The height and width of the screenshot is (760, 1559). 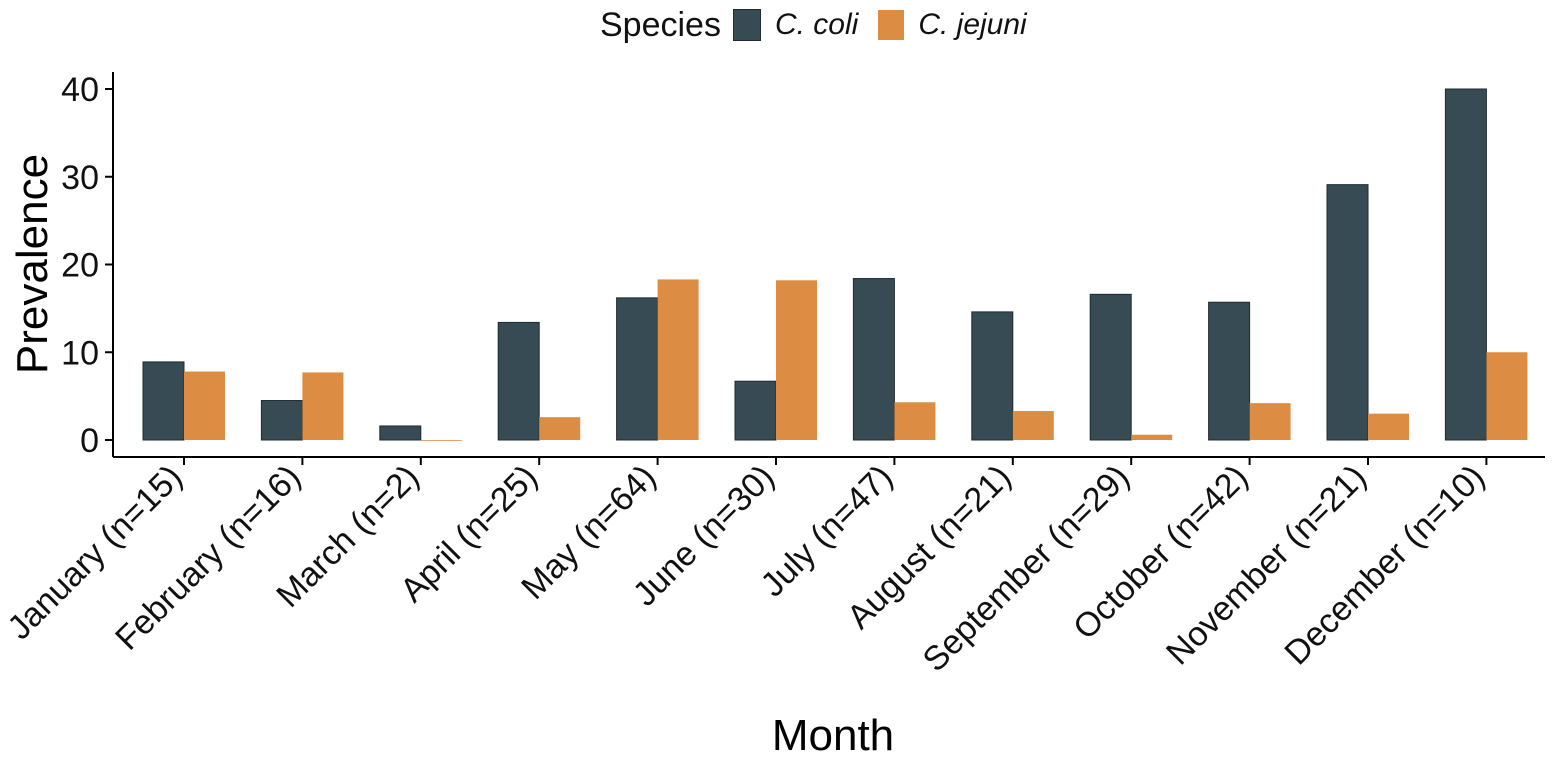 What do you see at coordinates (1229, 371) in the screenshot?
I see `bar-c-coli-october` at bounding box center [1229, 371].